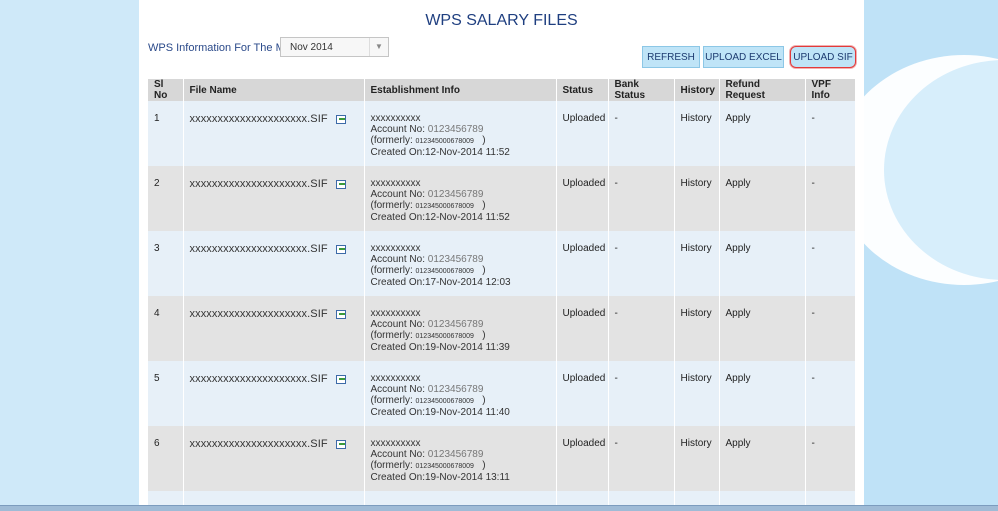 This screenshot has width=998, height=511. I want to click on col-header-sl-no: Sl No, so click(166, 90).